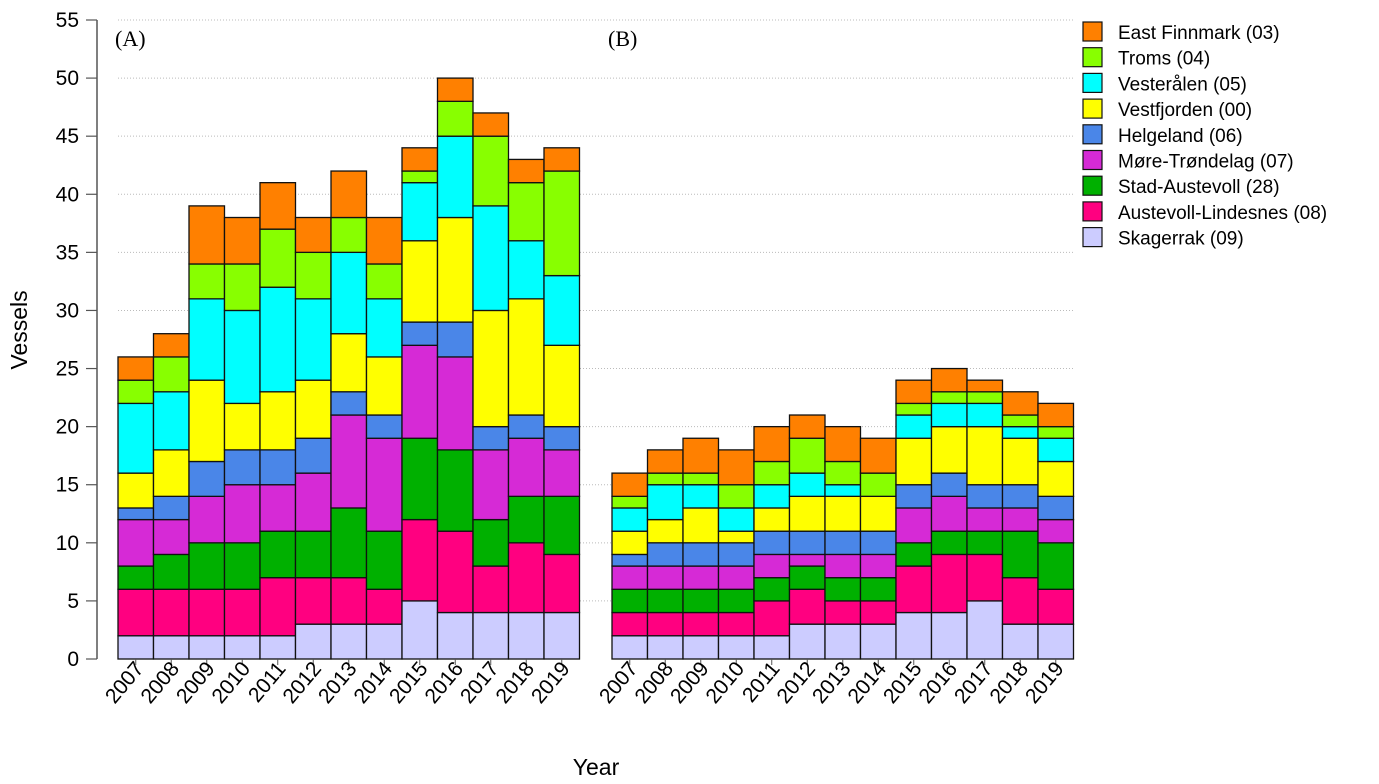  What do you see at coordinates (654, 682) in the screenshot?
I see `x-tick-label: 2008` at bounding box center [654, 682].